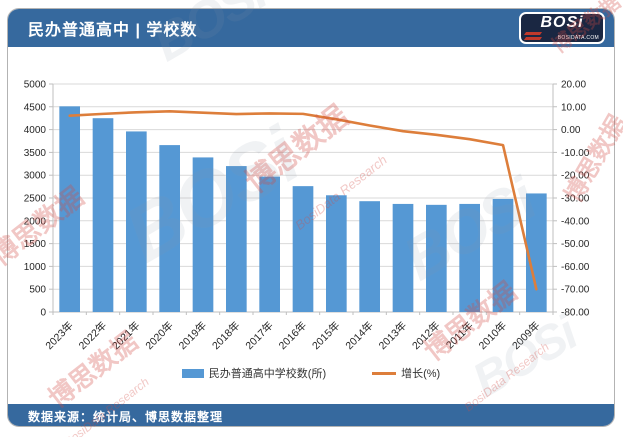 This screenshot has width=623, height=437. What do you see at coordinates (536, 252) in the screenshot?
I see `bar-2009年` at bounding box center [536, 252].